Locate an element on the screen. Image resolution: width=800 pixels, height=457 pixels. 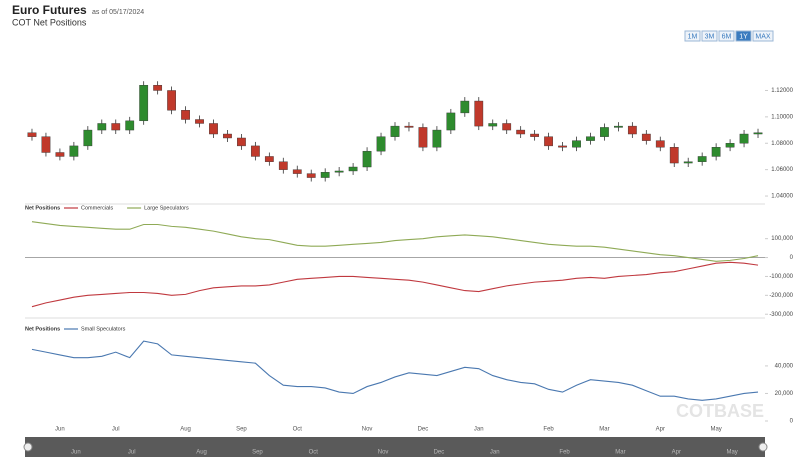
y-tick-label: 1.04000 is located at coordinates (782, 197).